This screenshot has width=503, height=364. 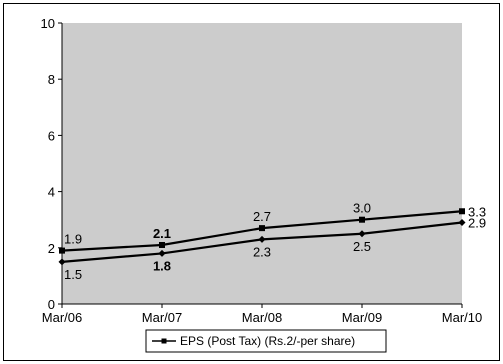 What do you see at coordinates (51, 164) in the screenshot?
I see `y-ticks: 0 2 4 6 8 10` at bounding box center [51, 164].